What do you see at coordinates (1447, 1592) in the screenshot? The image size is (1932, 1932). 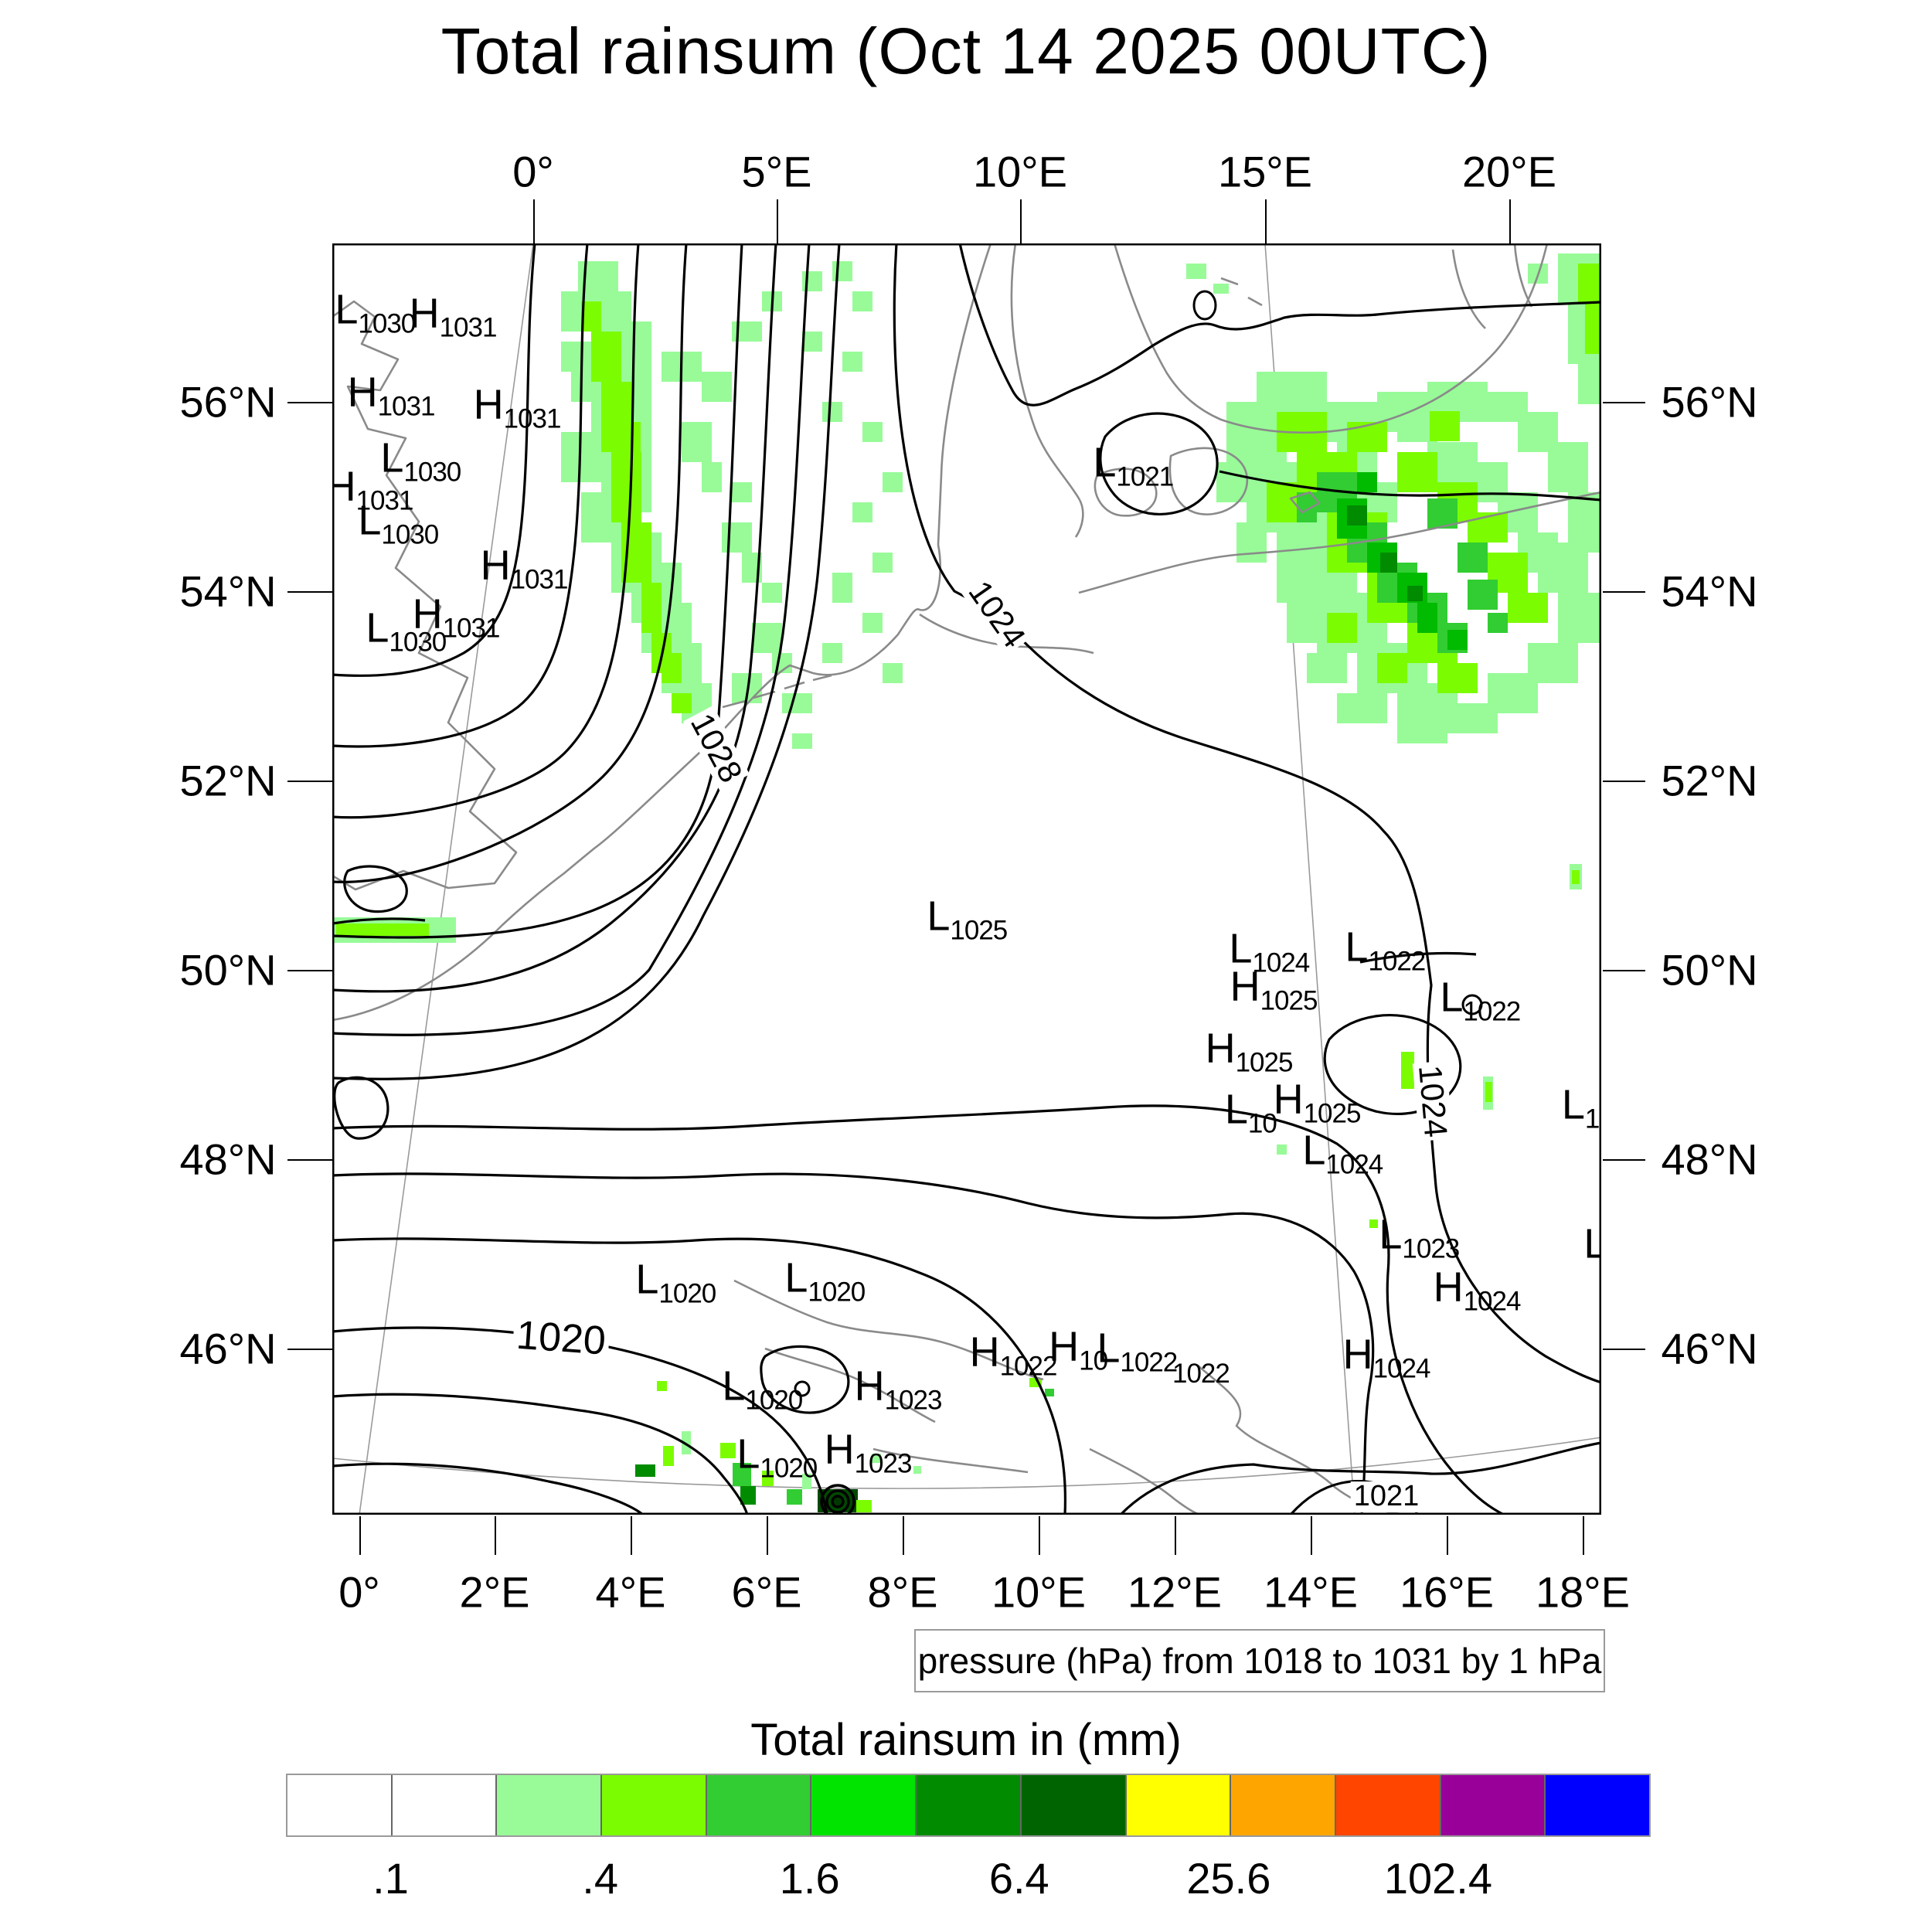 I see `axis-label-bottom: 16°E` at bounding box center [1447, 1592].